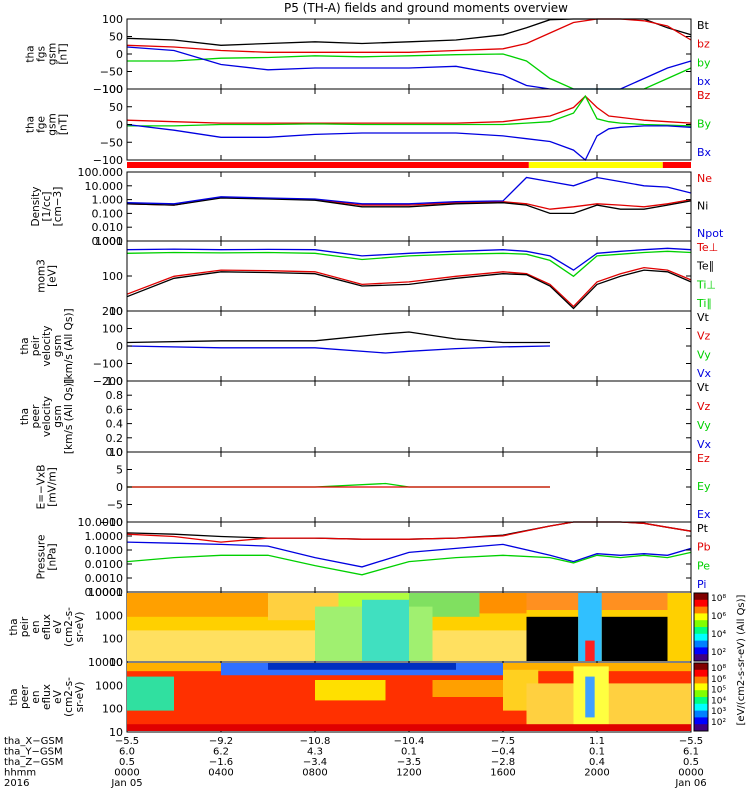 This screenshot has width=750, height=800. Describe the element at coordinates (115, 452) in the screenshot. I see `y-tick-label: 0.0` at that location.